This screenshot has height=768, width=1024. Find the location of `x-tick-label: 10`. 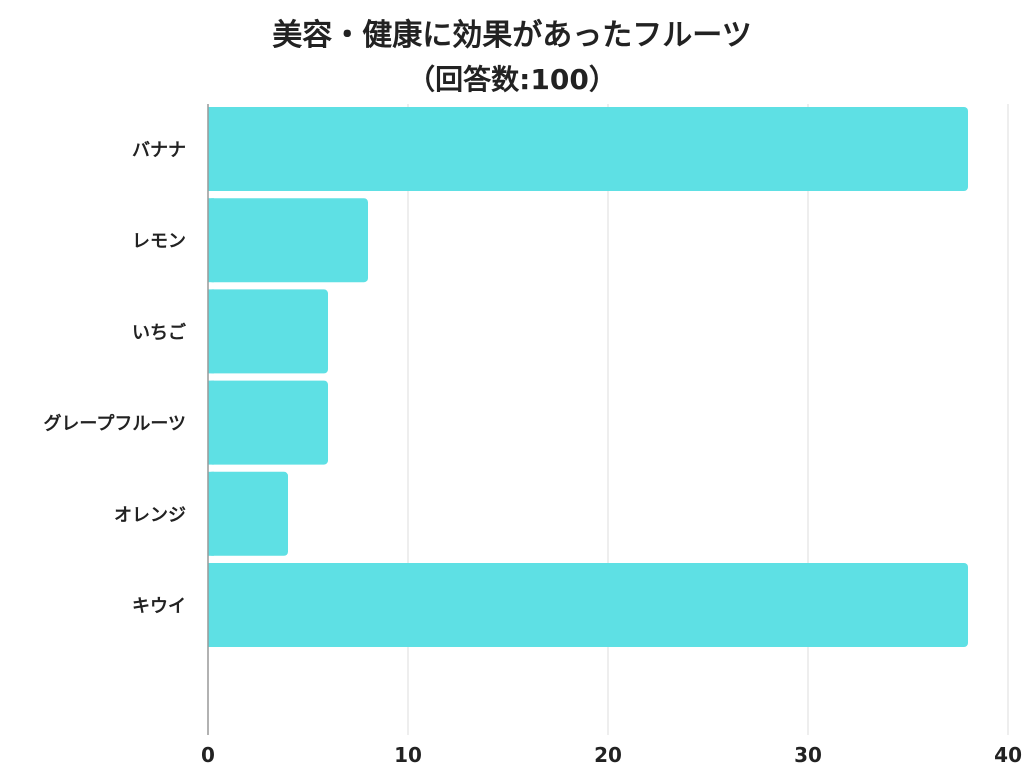

x-tick-label: 10 is located at coordinates (408, 755).